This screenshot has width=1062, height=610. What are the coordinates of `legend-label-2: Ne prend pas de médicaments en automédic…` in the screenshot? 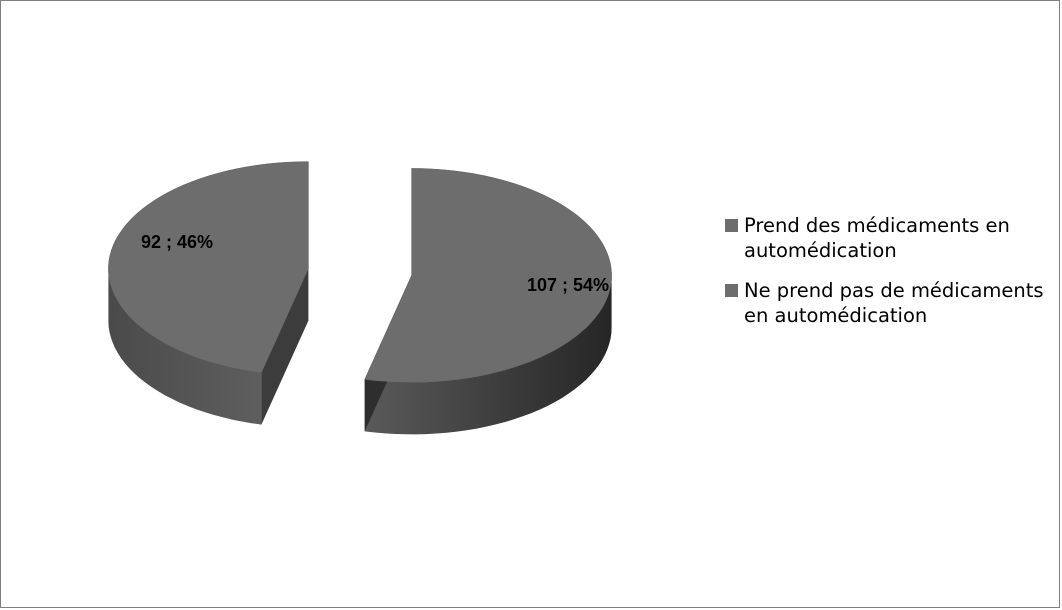 It's located at (894, 303).